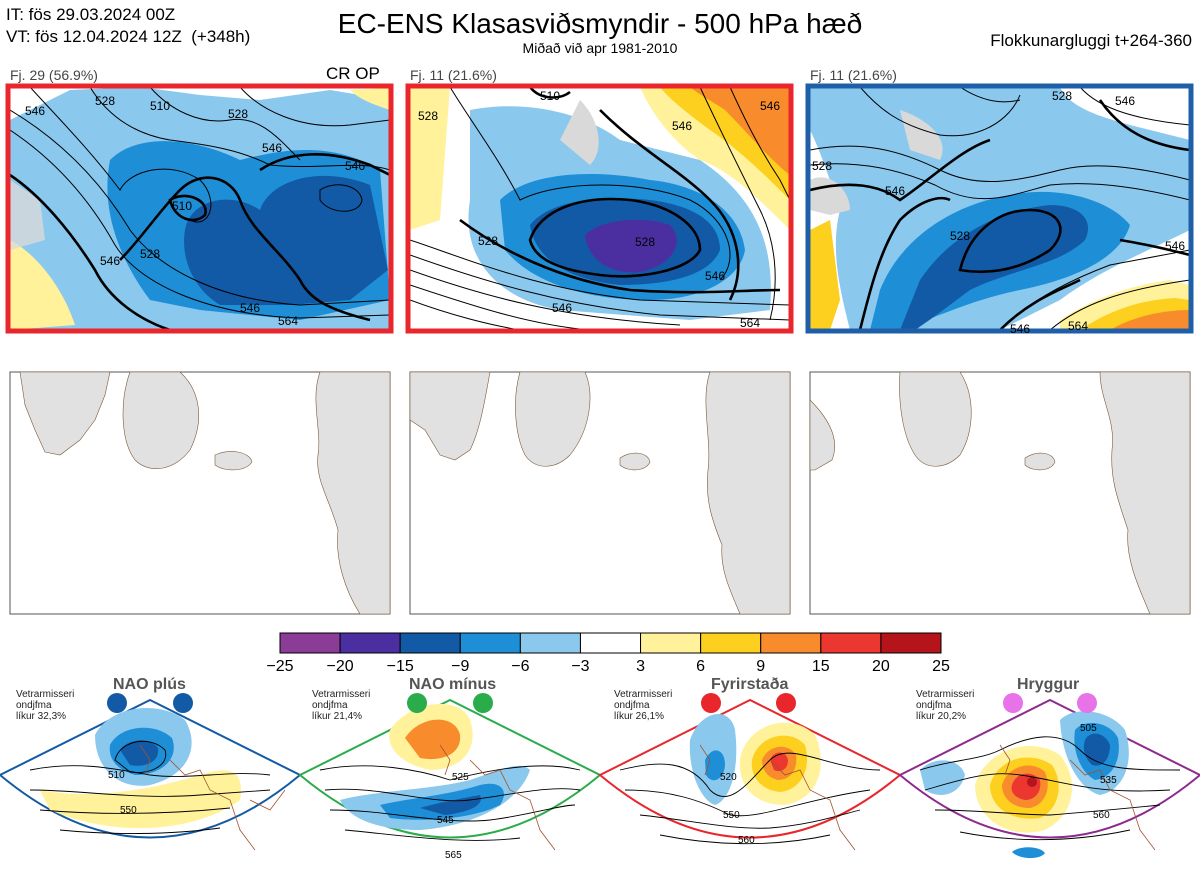  I want to click on svg-text: 525, so click(460, 777).